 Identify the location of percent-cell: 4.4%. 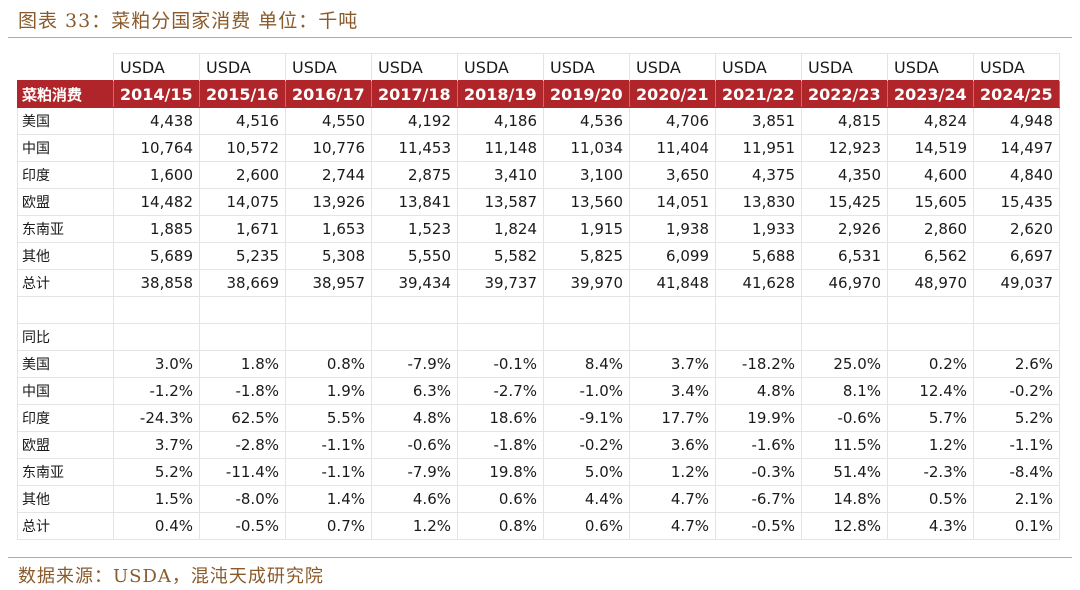
(586, 499).